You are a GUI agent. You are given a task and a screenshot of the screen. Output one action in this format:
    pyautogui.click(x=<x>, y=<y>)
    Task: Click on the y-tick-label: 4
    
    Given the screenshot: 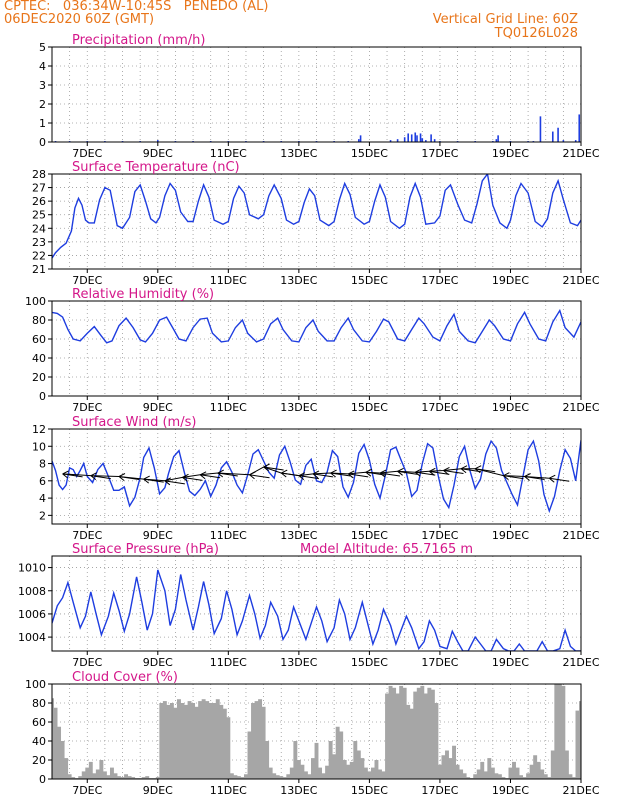 What is the action you would take?
    pyautogui.click(x=42, y=66)
    